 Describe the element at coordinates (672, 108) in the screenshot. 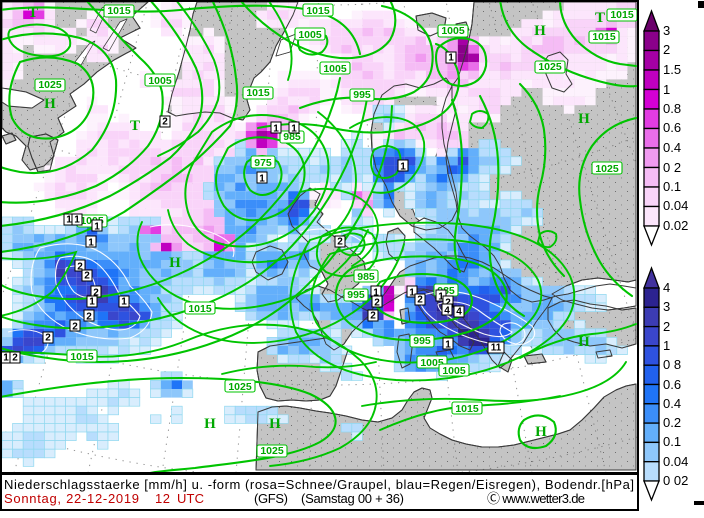

I see `svg-text: 0.8` at that location.